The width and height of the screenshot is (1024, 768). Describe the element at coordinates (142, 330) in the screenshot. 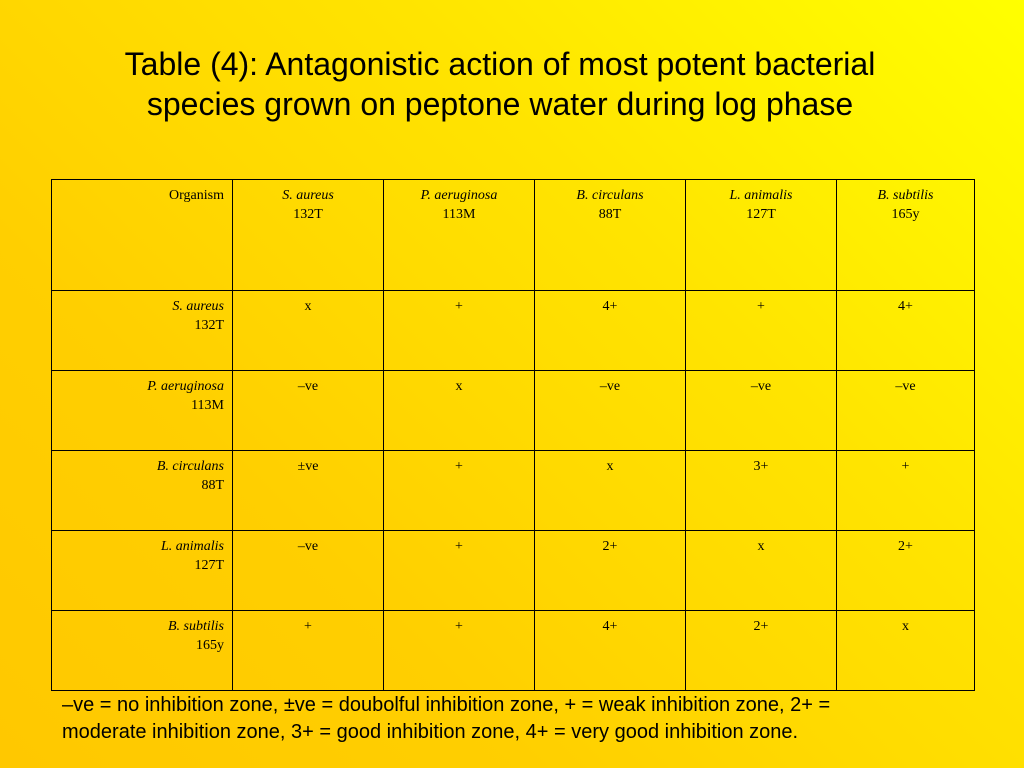

I see `row-header-cell: S. aureus 132T` at that location.